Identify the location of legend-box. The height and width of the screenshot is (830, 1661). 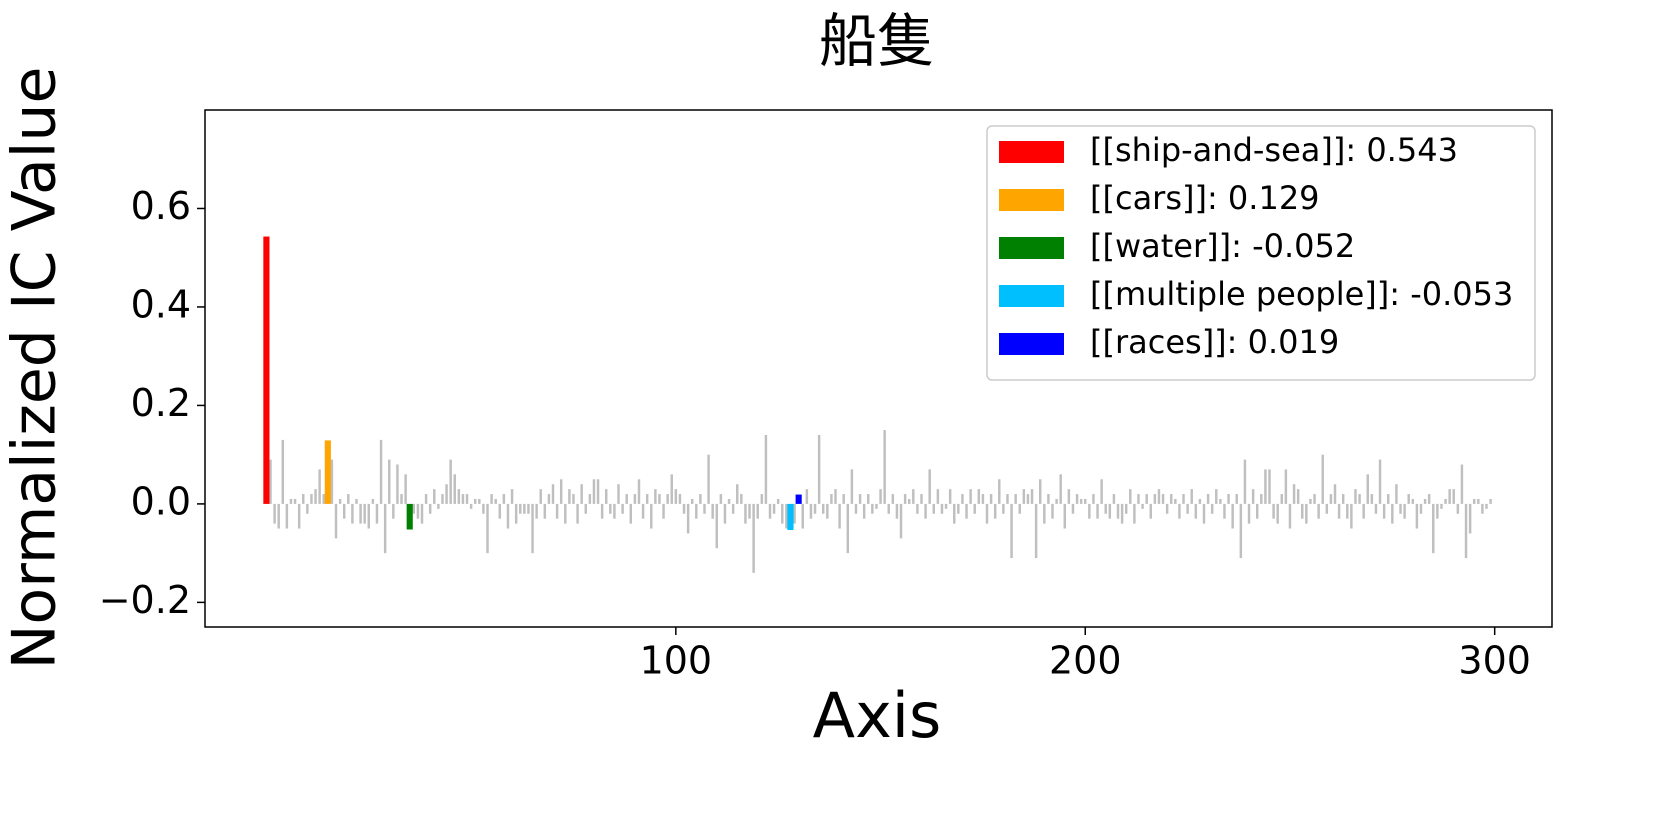
(1261, 253).